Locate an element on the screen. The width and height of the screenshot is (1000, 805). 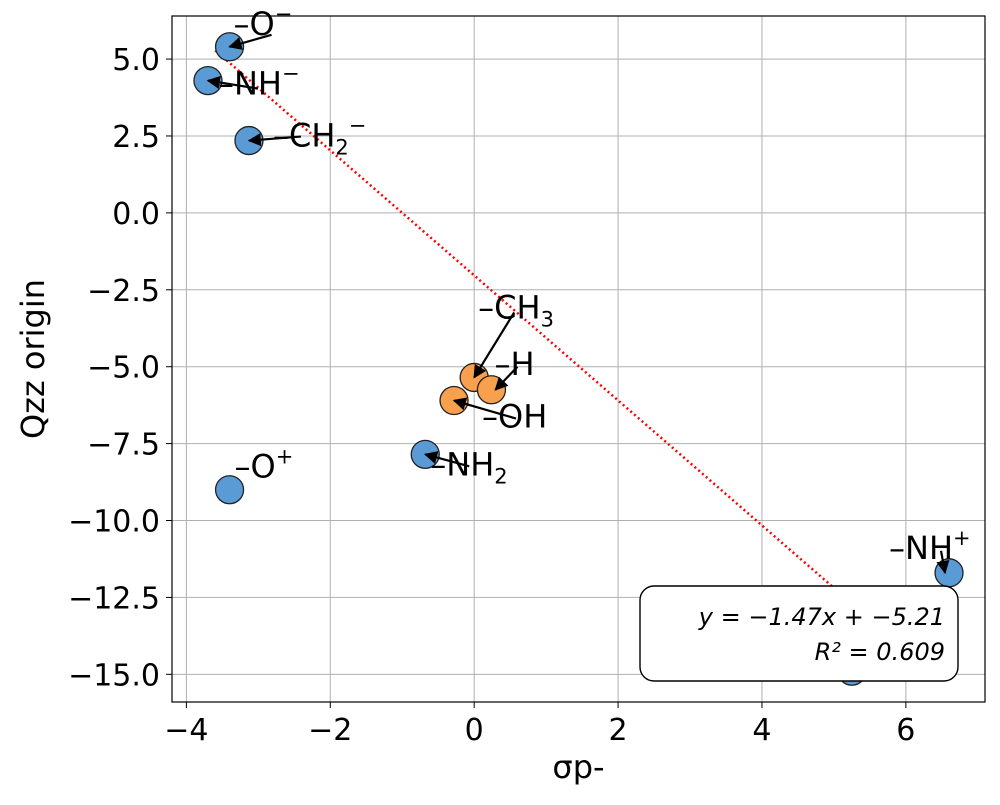
point-label-3: –CH3 is located at coordinates (516, 309).